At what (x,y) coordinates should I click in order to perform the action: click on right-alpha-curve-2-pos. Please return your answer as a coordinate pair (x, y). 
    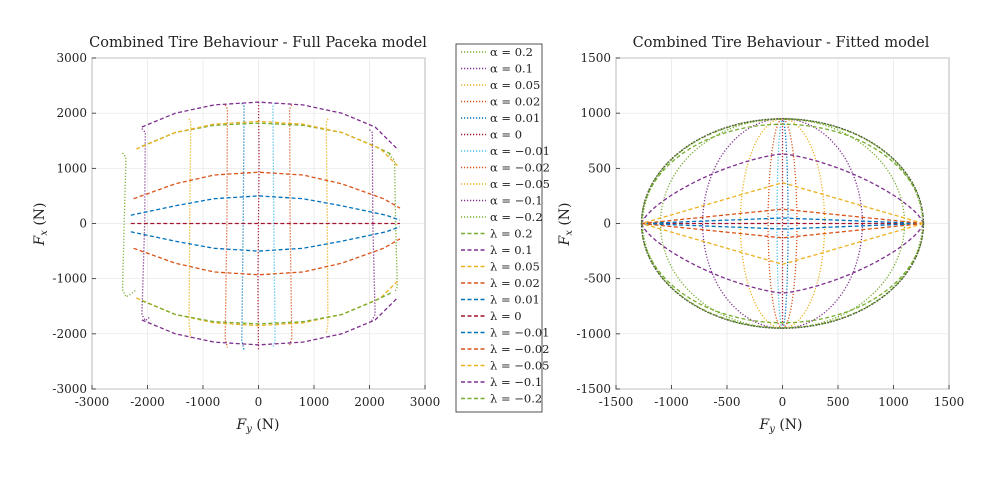
    Looking at the image, I should click on (790, 223).